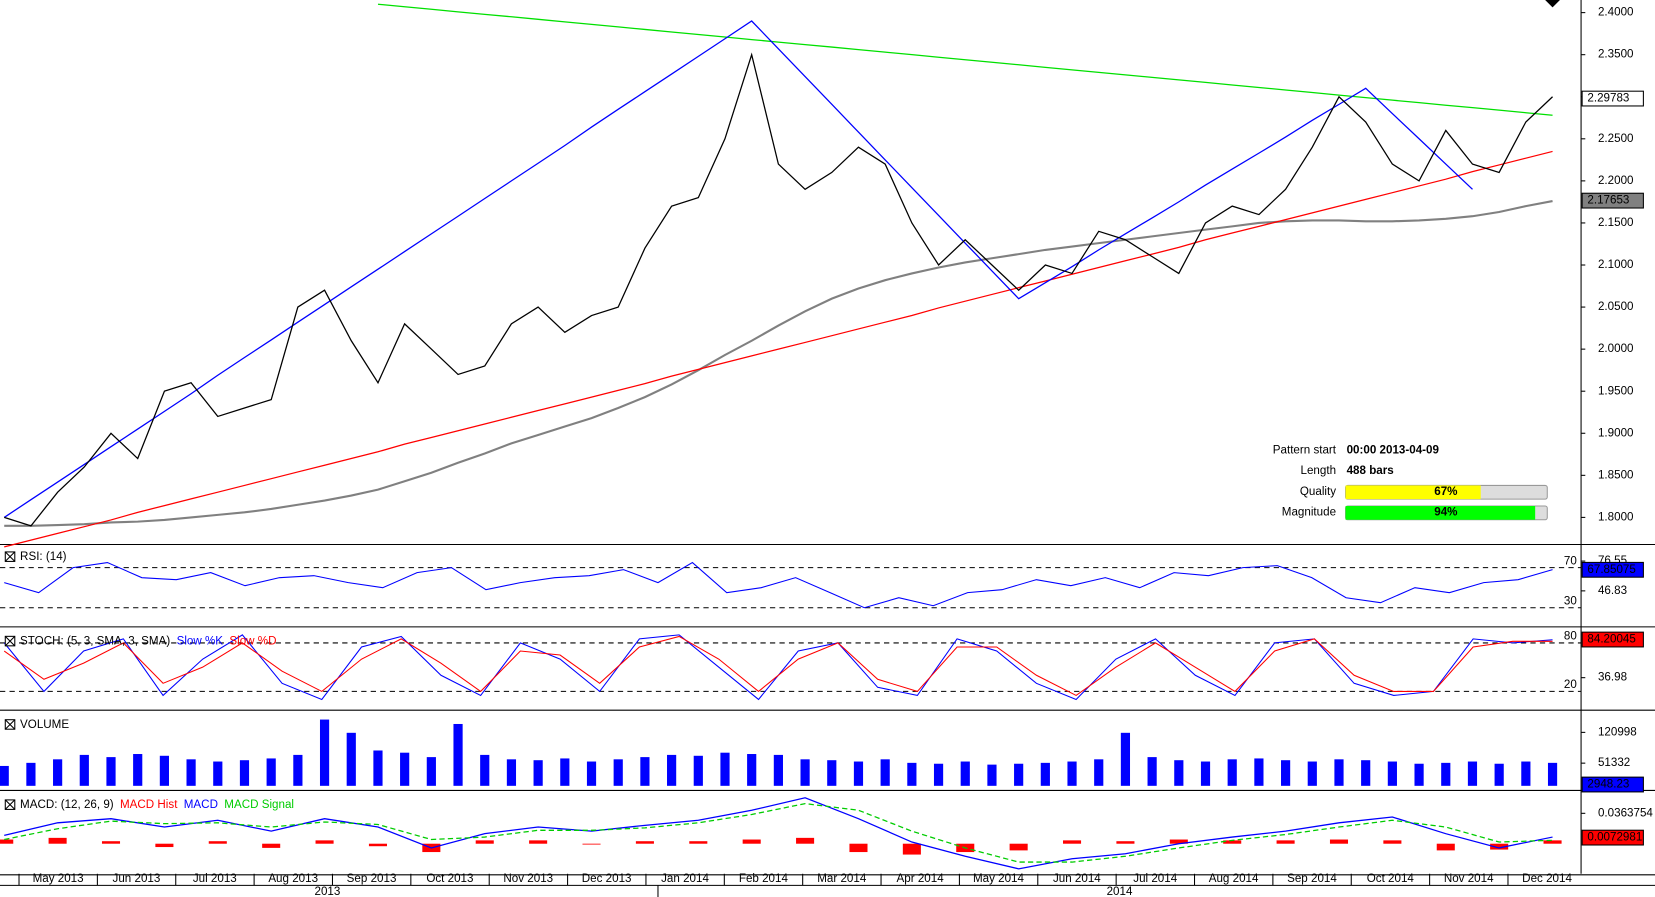 This screenshot has width=1655, height=897. Describe the element at coordinates (1617, 731) in the screenshot. I see `y-tick-label: 120998` at that location.